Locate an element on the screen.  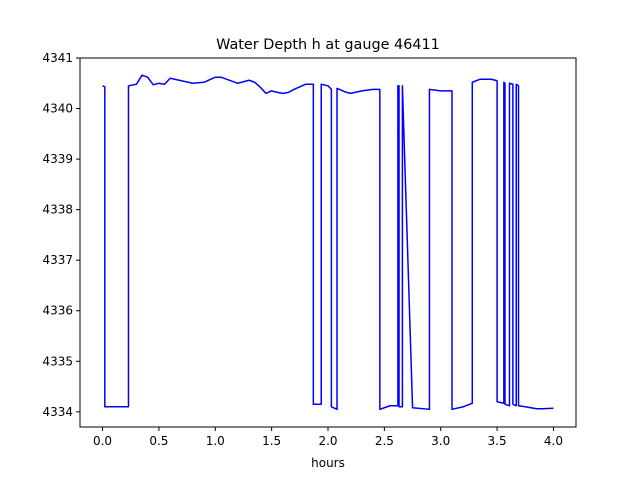
x-tick-label: 2.0 is located at coordinates (327, 441).